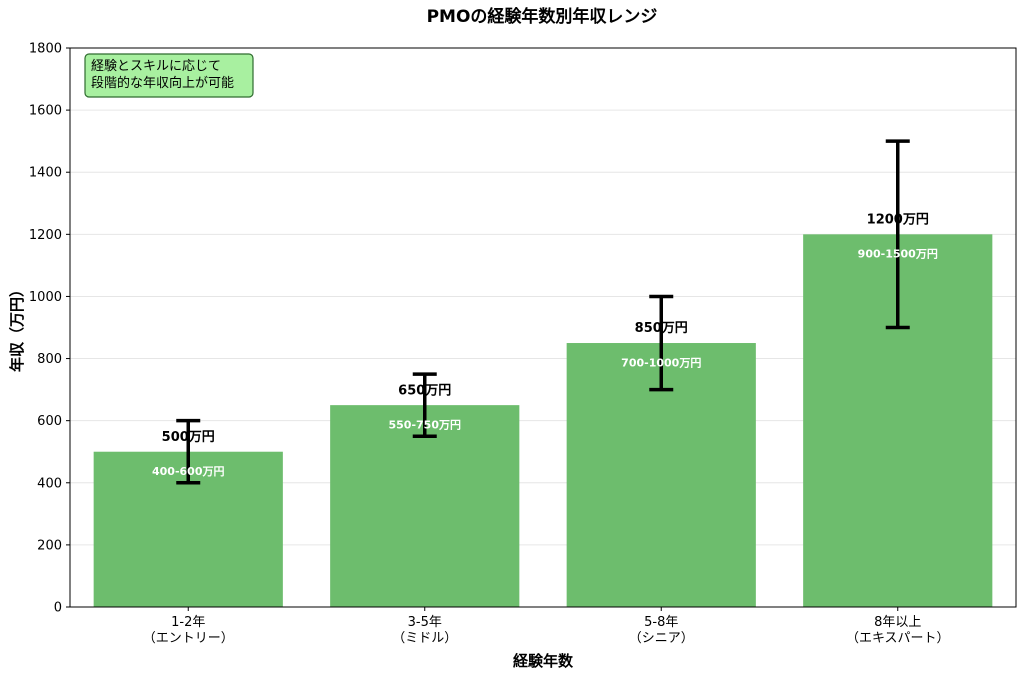  I want to click on range-label: 400-600万円, so click(188, 471).